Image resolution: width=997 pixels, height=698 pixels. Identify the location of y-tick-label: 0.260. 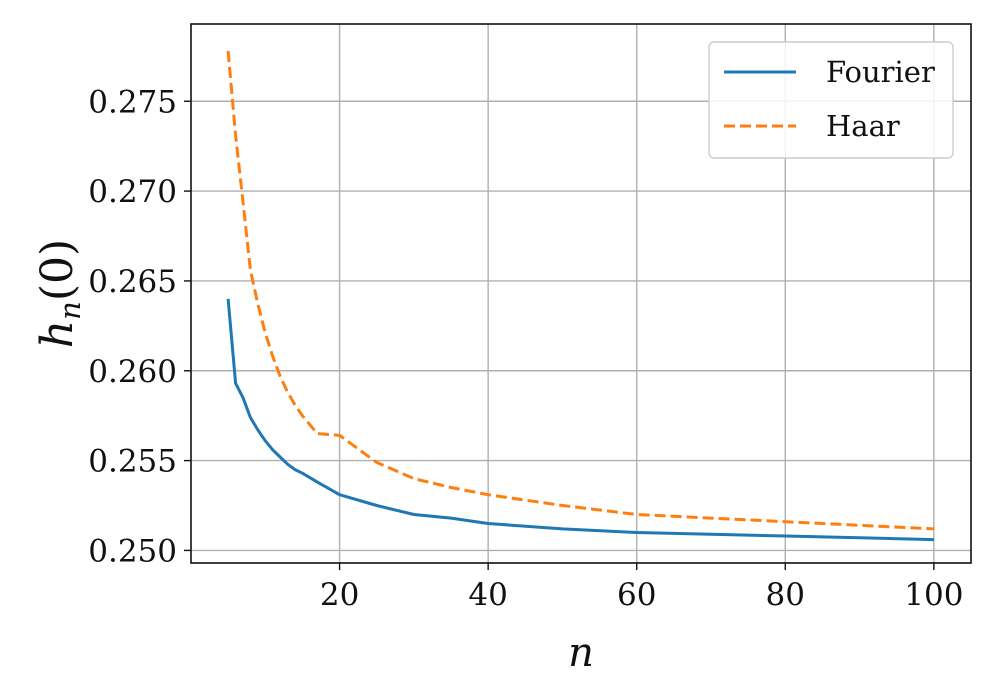
(132, 372).